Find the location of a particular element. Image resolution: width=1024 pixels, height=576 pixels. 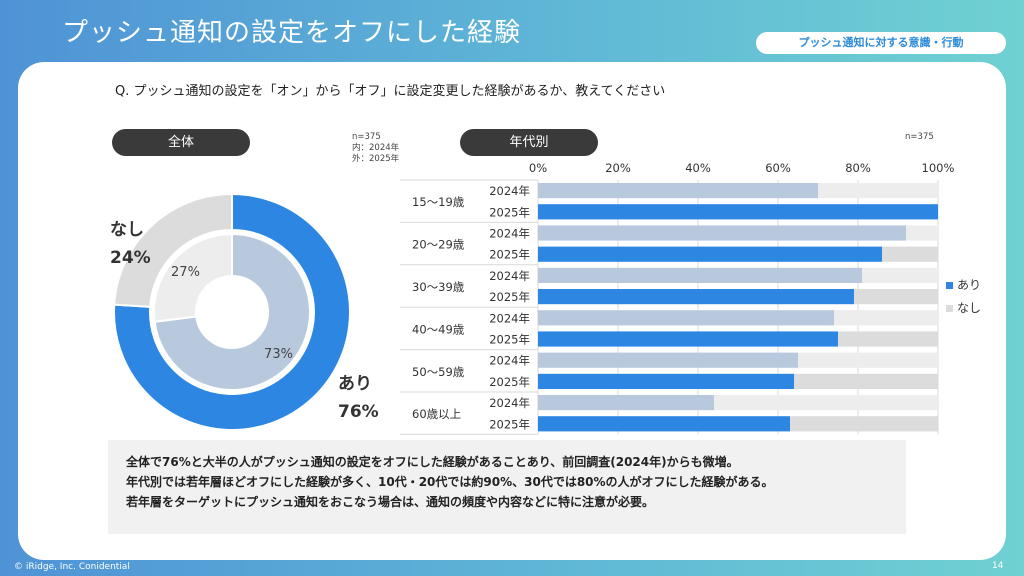

donut-label-ari: あり 76% is located at coordinates (358, 398).